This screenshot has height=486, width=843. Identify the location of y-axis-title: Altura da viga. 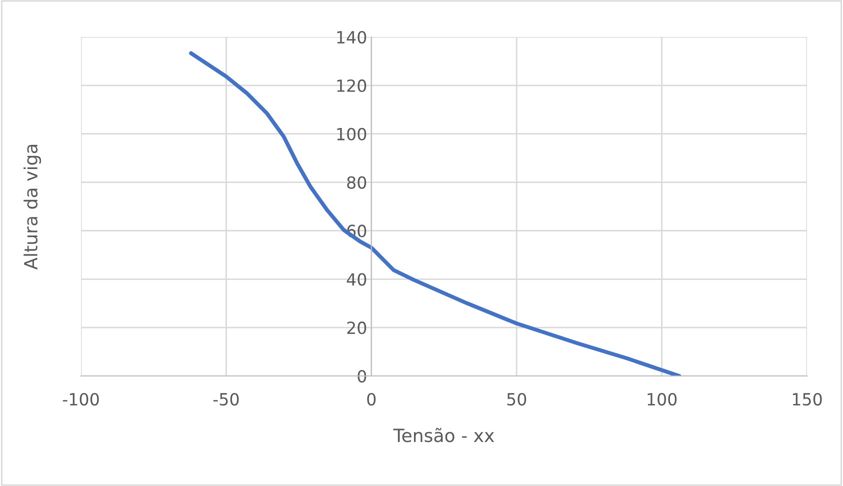
(33, 207).